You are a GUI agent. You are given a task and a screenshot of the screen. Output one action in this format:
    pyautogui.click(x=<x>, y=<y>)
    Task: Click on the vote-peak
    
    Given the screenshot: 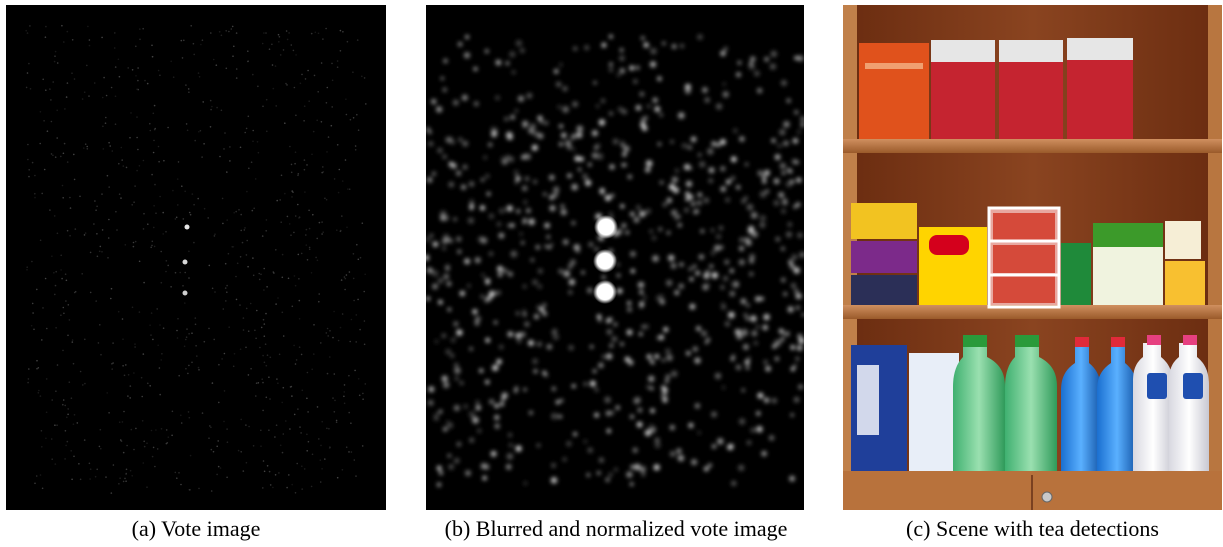 What is the action you would take?
    pyautogui.click(x=185, y=262)
    